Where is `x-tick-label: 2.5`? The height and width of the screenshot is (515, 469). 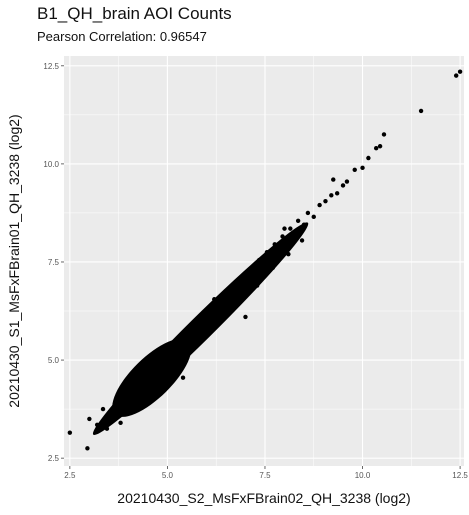 x-tick-label: 2.5 is located at coordinates (70, 475).